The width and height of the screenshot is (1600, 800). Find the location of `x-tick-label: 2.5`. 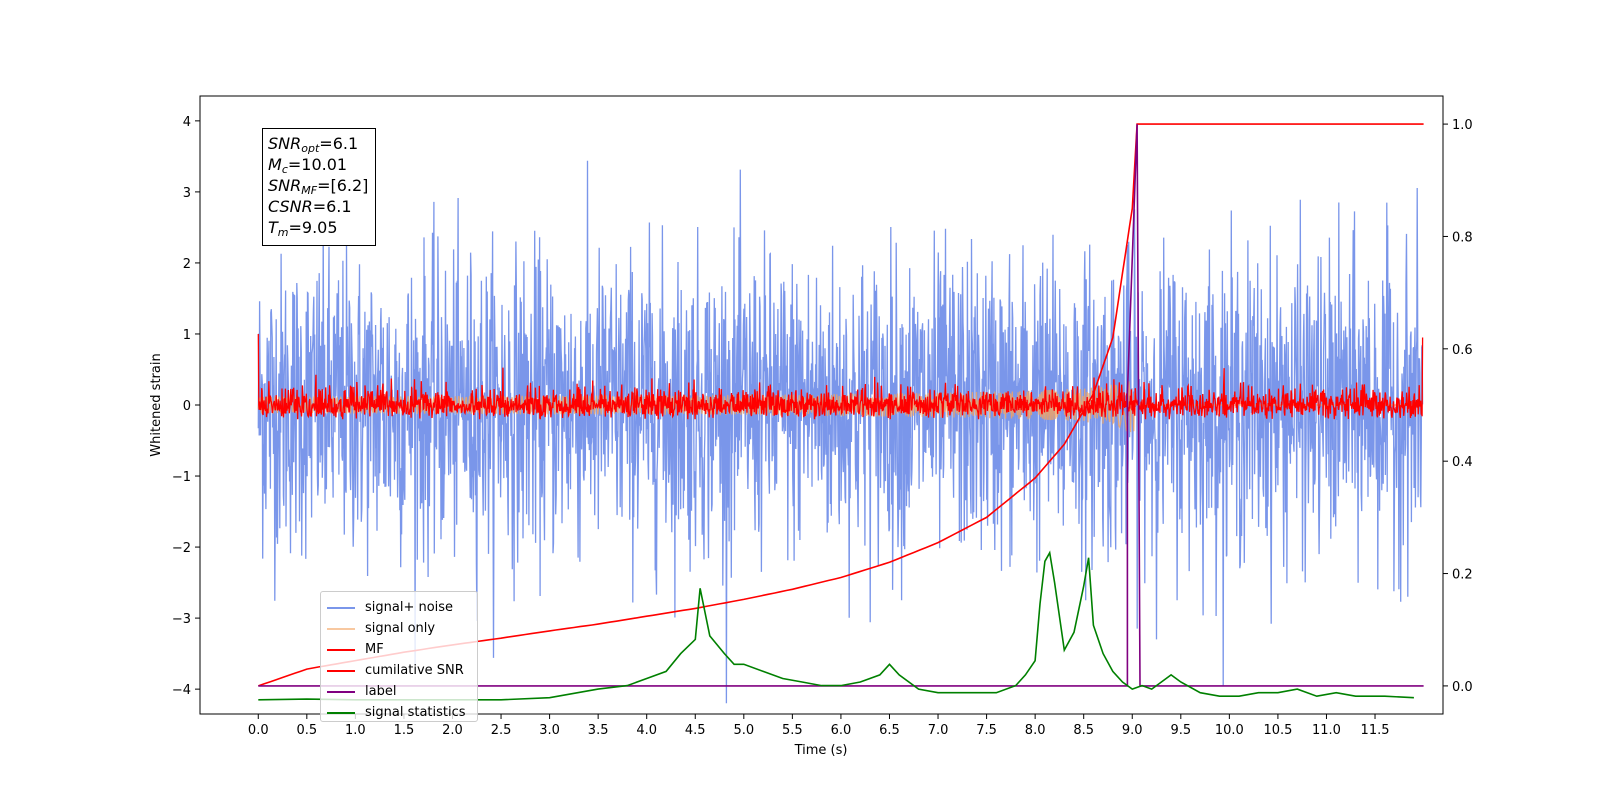

x-tick-label: 2.5 is located at coordinates (501, 730).